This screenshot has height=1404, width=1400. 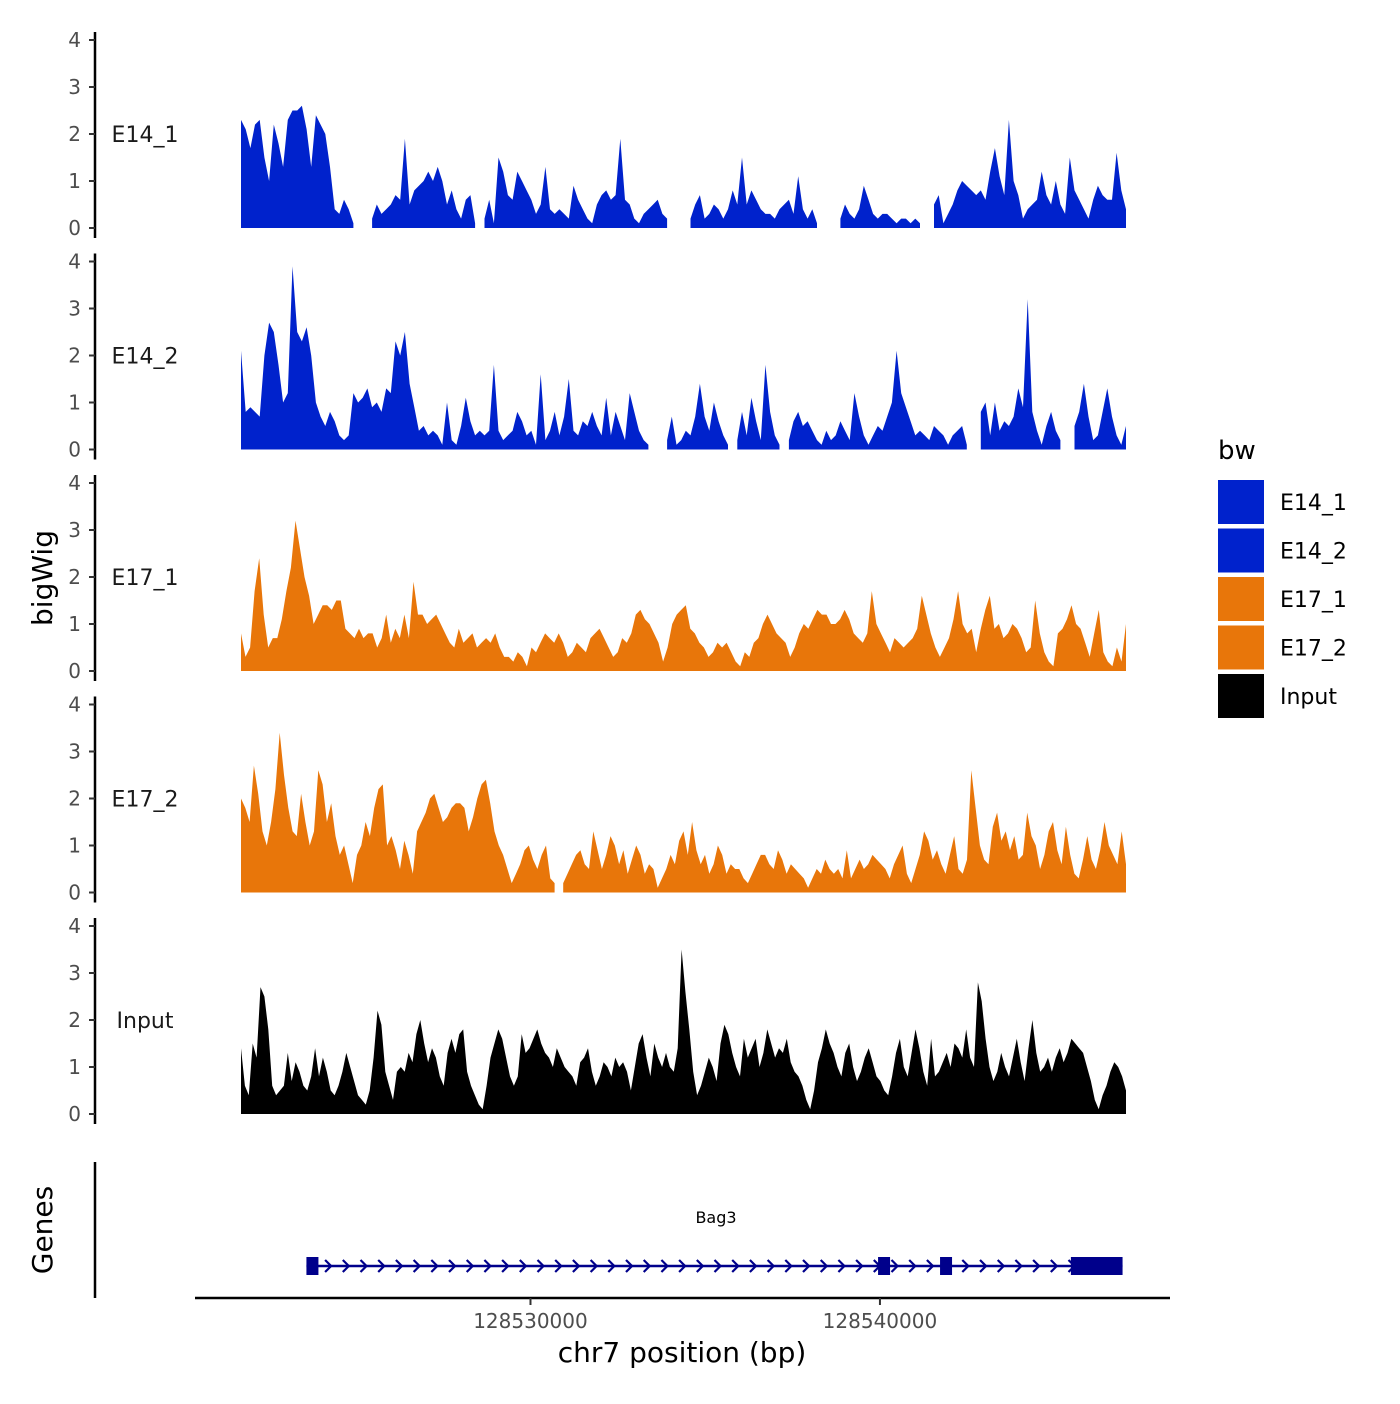 I want to click on track-e17_1: 0 1 2 3 4 E17_1, so click(x=597, y=577).